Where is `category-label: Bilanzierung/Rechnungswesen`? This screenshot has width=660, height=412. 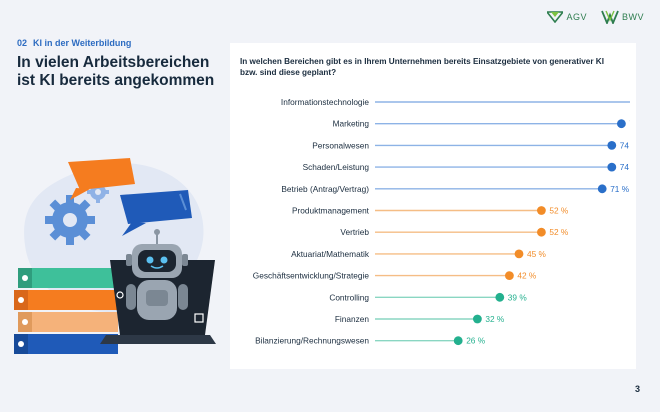
category-label: Bilanzierung/Rechnungswesen is located at coordinates (312, 341).